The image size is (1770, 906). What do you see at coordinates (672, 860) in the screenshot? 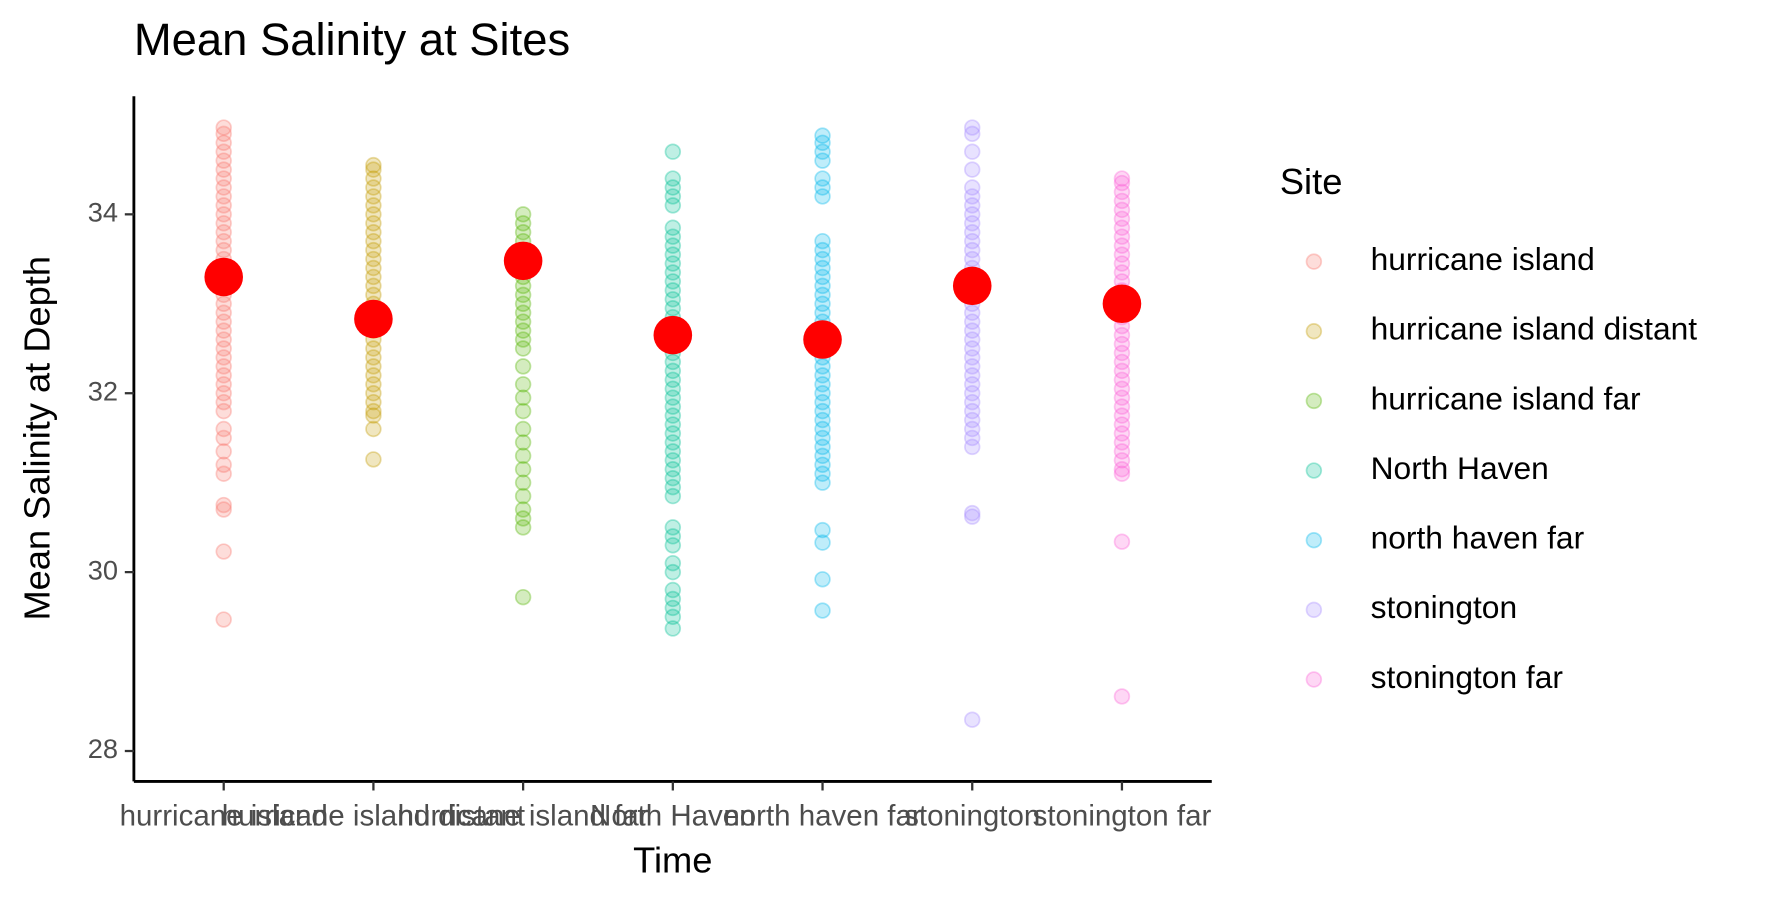
I see `x-axis-title: Time` at bounding box center [672, 860].